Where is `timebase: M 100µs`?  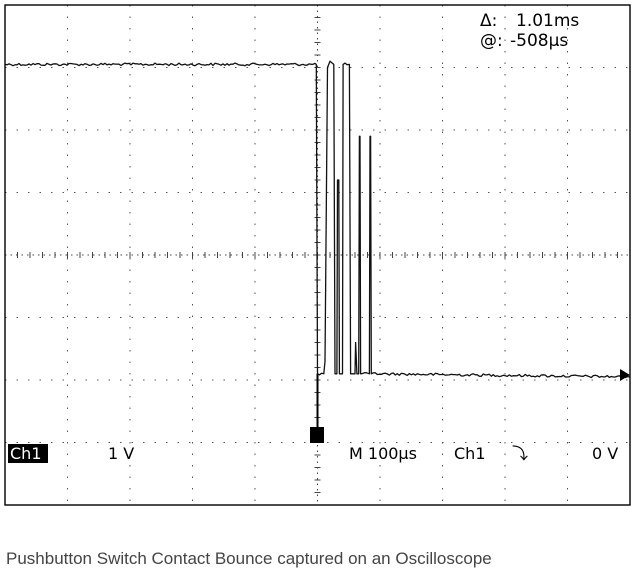
timebase: M 100µs is located at coordinates (383, 453).